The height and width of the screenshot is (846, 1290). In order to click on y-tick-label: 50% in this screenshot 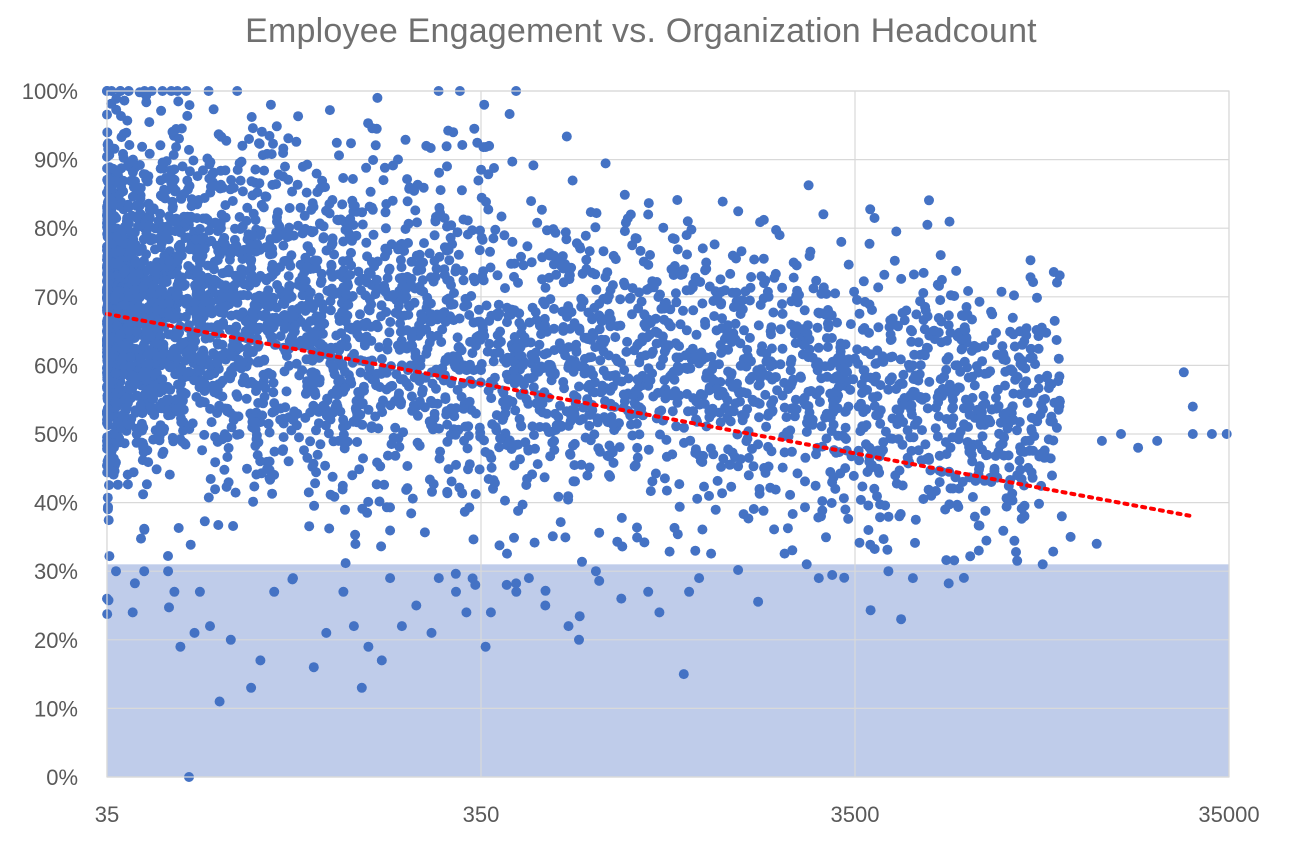, I will do `click(56, 434)`.